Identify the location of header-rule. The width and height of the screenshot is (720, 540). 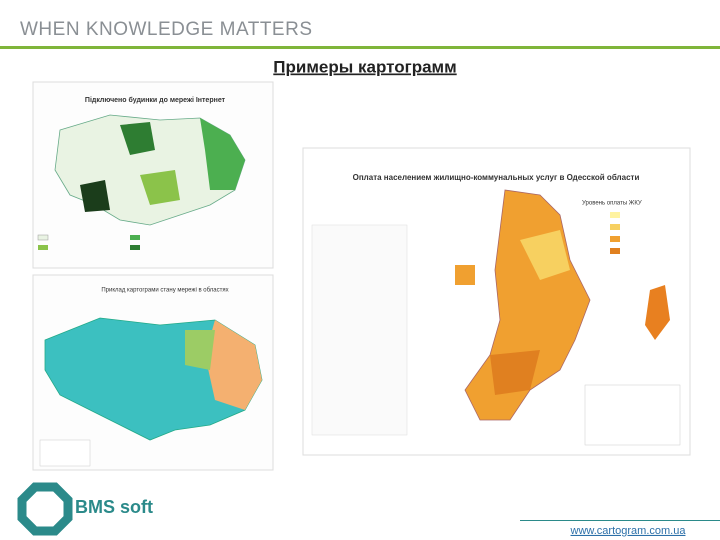
(360, 47).